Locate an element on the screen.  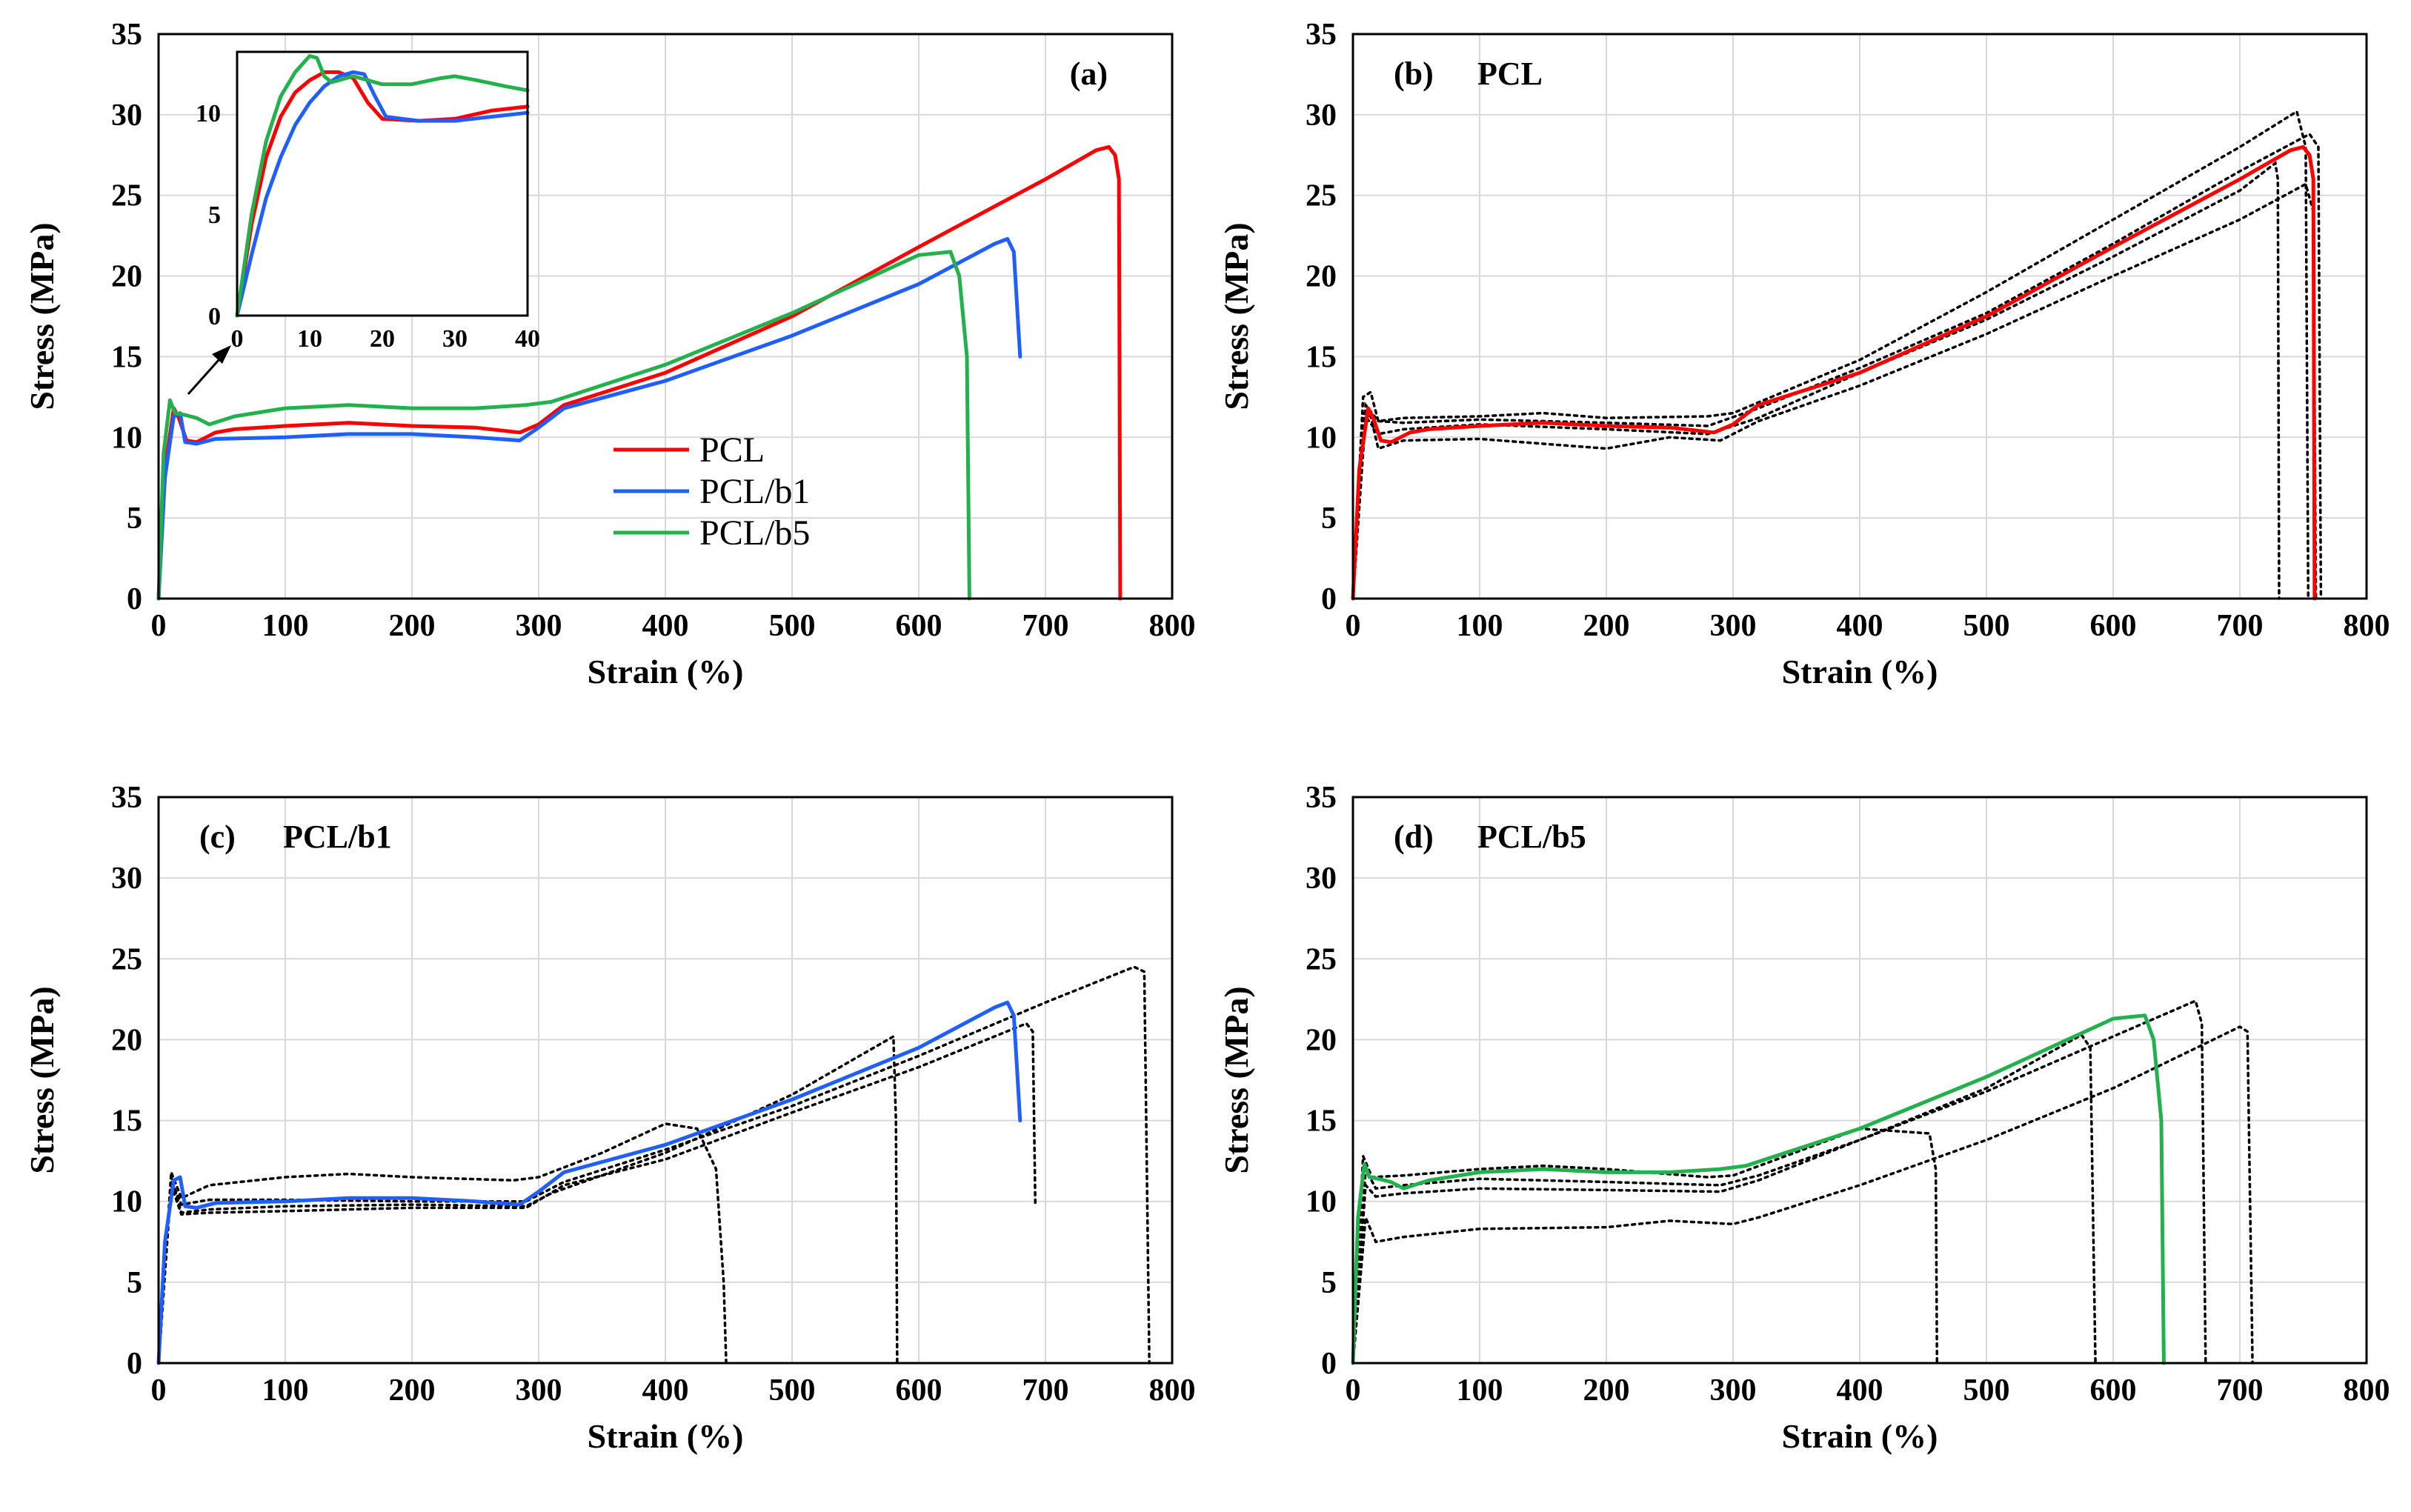
panel-title: PCL/b1 is located at coordinates (337, 837).